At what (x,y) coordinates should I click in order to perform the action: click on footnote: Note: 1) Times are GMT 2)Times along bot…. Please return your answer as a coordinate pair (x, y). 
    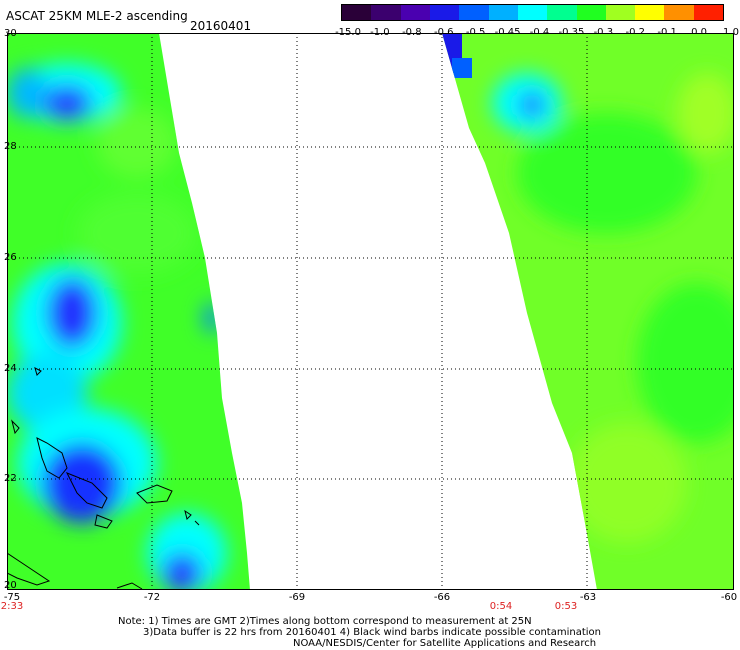
    Looking at the image, I should click on (359, 632).